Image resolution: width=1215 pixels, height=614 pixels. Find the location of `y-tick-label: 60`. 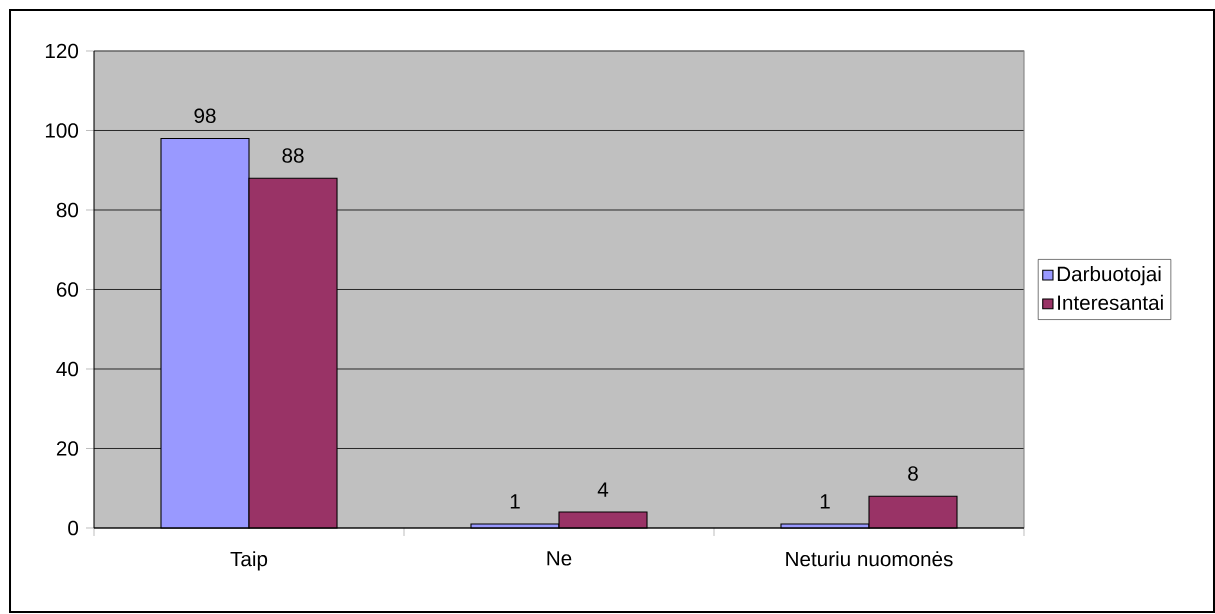

y-tick-label: 60 is located at coordinates (67, 289).